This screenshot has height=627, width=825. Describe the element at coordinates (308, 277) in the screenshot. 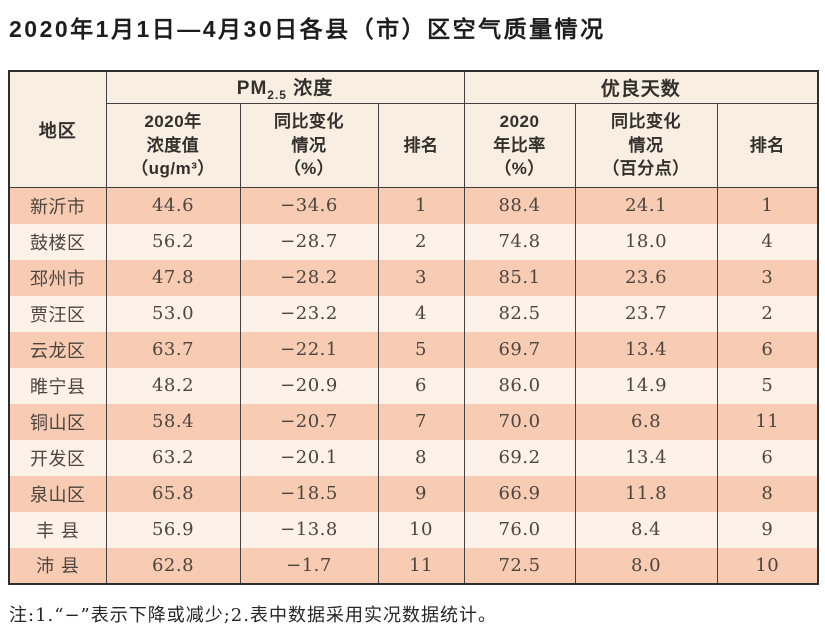

I see `pm-change-cell: −28.2` at that location.